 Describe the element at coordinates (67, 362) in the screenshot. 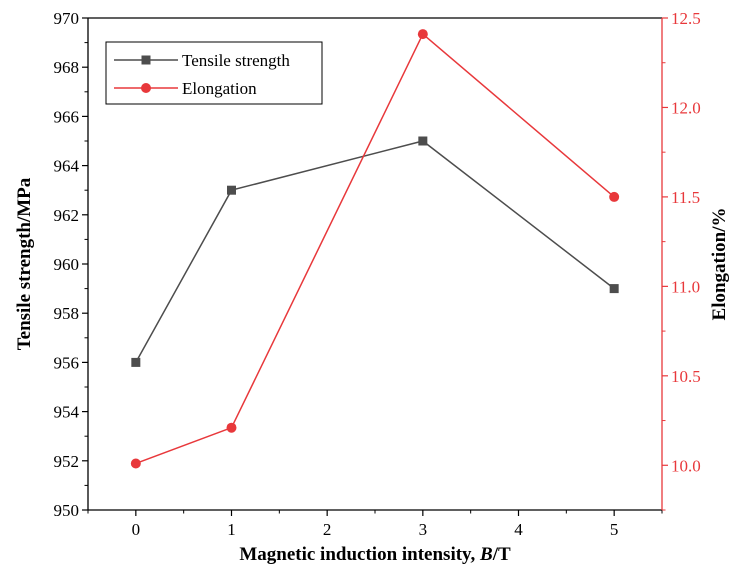

I see `left-y-tick-label: 956` at that location.